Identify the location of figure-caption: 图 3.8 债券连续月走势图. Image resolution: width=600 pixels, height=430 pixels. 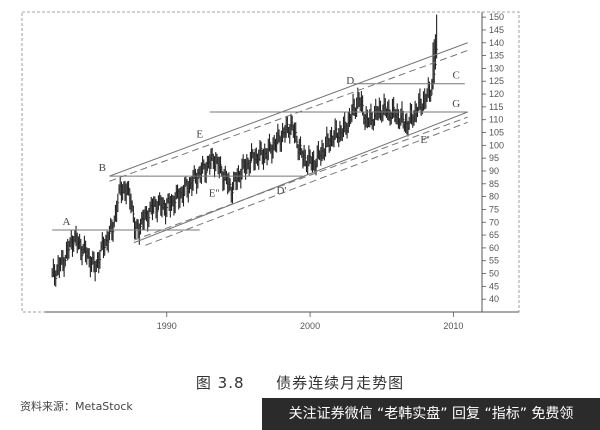
(300, 382).